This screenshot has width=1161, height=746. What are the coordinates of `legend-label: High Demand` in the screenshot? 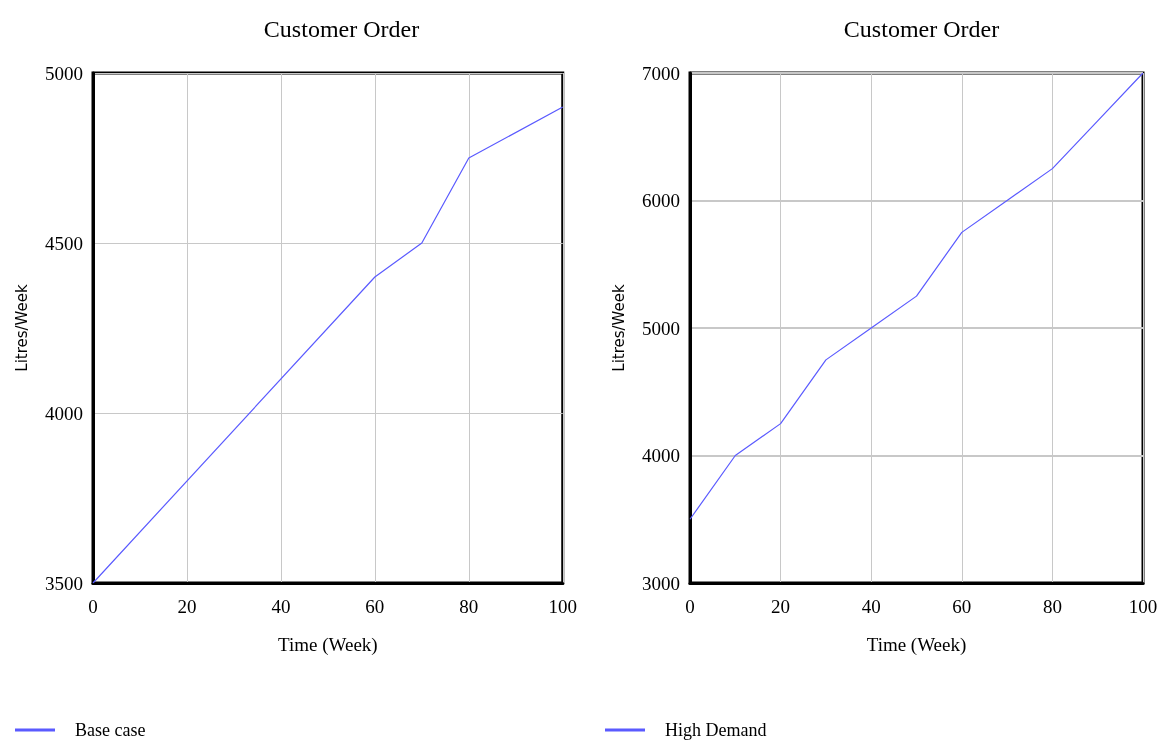 It's located at (716, 730).